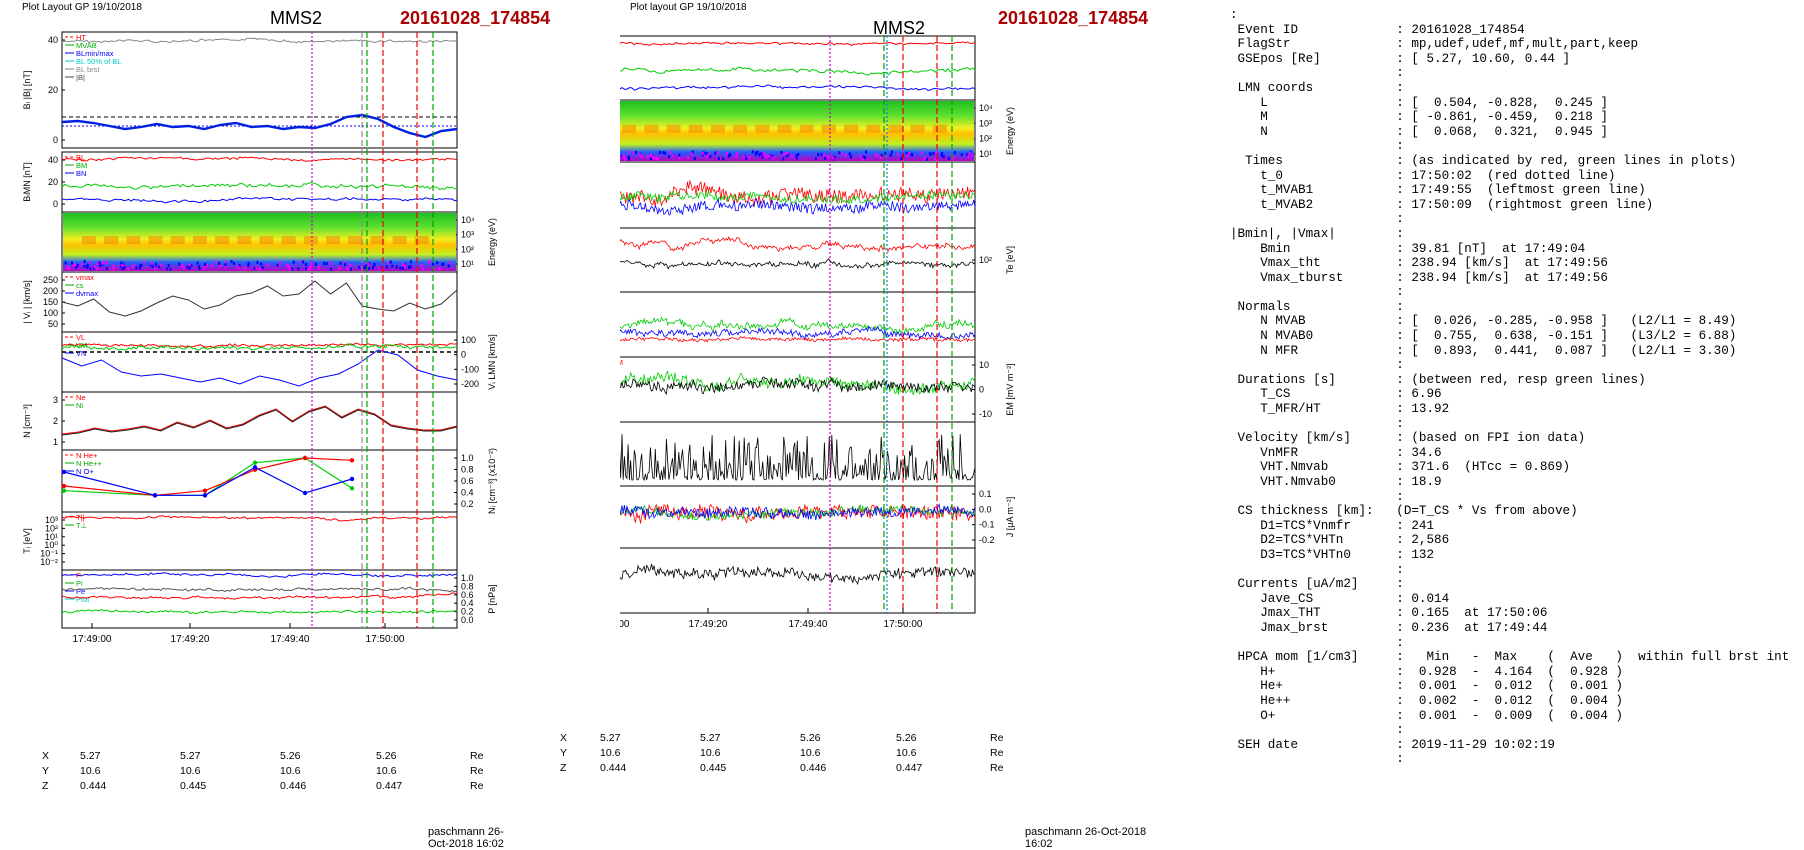 This screenshot has height=850, width=1804. What do you see at coordinates (55, 442) in the screenshot?
I see `y-tick-label: 1` at bounding box center [55, 442].